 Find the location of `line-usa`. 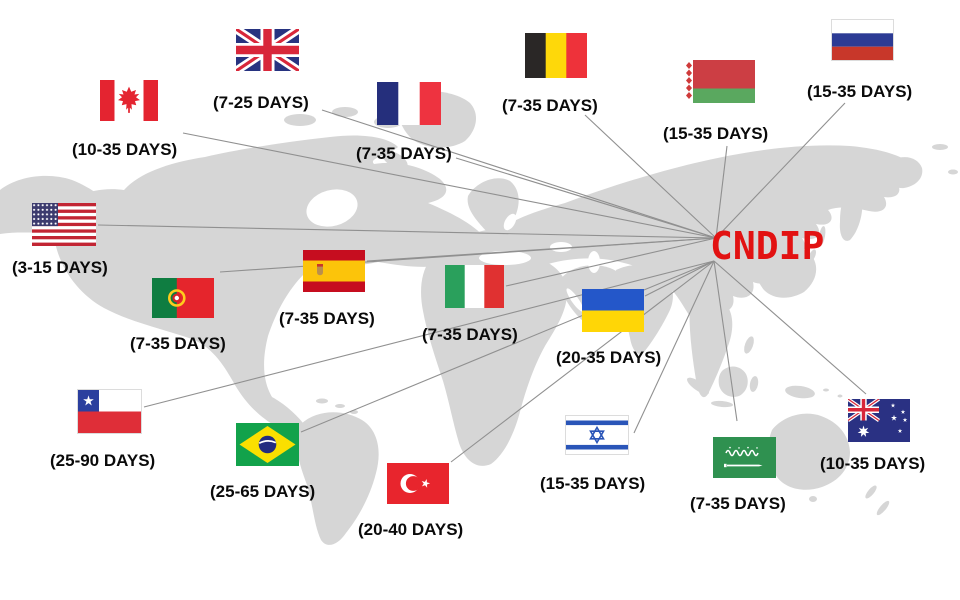

line-usa is located at coordinates (407, 231).